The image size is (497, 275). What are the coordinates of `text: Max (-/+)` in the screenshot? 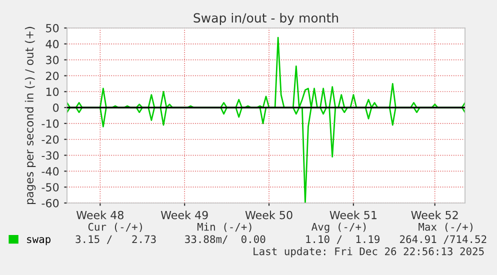 It's located at (445, 227).